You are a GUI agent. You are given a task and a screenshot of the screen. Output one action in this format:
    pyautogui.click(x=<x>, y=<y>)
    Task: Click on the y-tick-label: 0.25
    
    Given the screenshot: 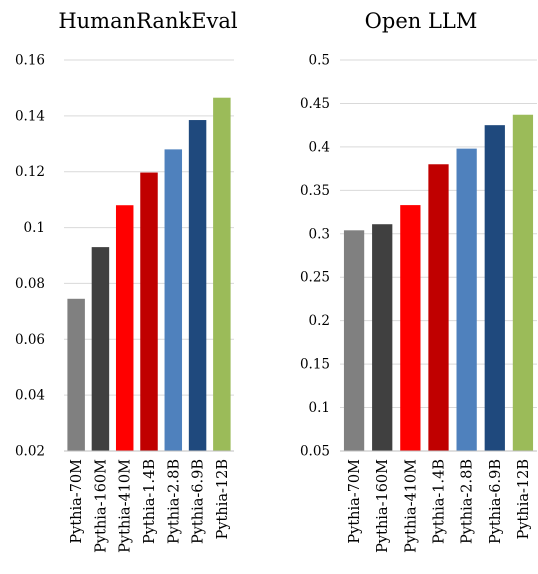 What is the action you would take?
    pyautogui.click(x=315, y=278)
    